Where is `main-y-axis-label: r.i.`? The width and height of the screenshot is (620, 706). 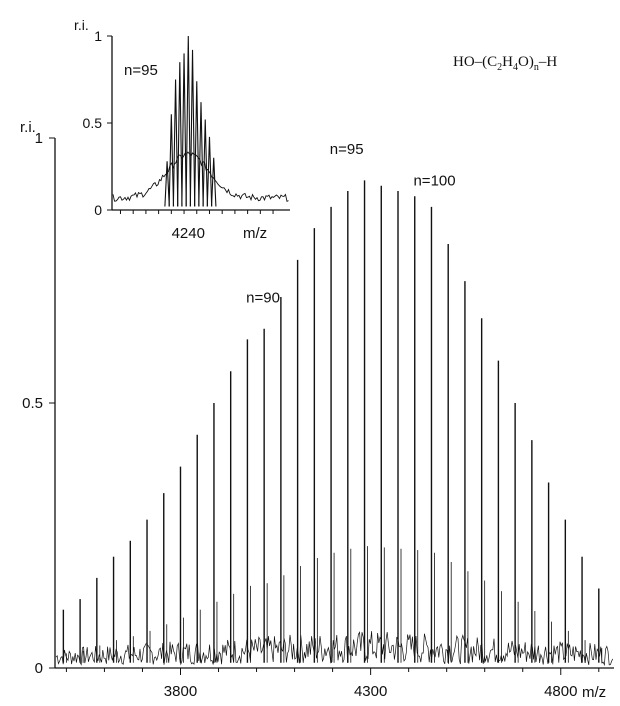 main-y-axis-label: r.i. is located at coordinates (28, 127).